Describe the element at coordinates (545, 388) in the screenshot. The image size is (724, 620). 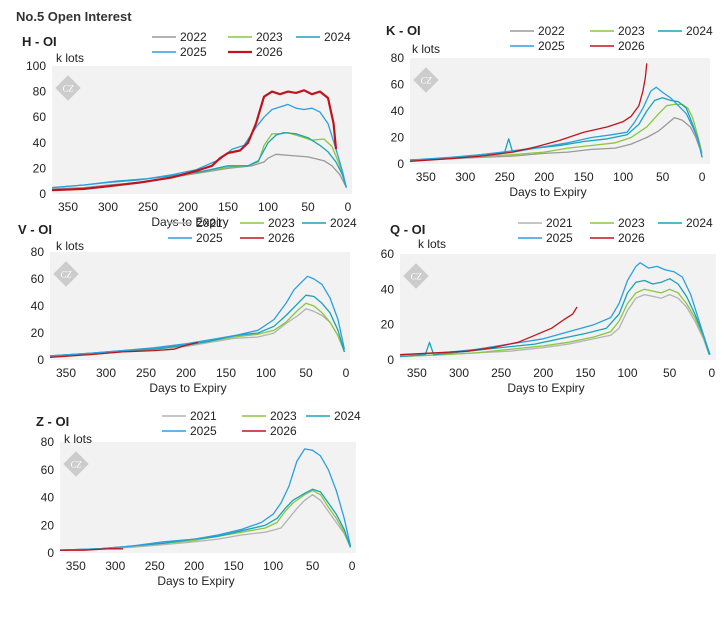
I see `x-axis-label-q: Days to Expiry` at that location.